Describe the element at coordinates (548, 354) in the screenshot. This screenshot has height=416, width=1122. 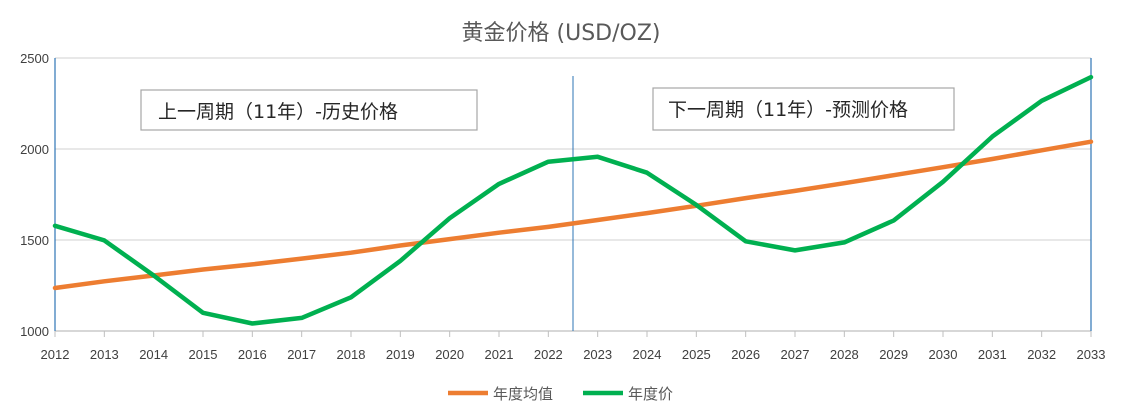
I see `x-tick-label: 2022` at that location.